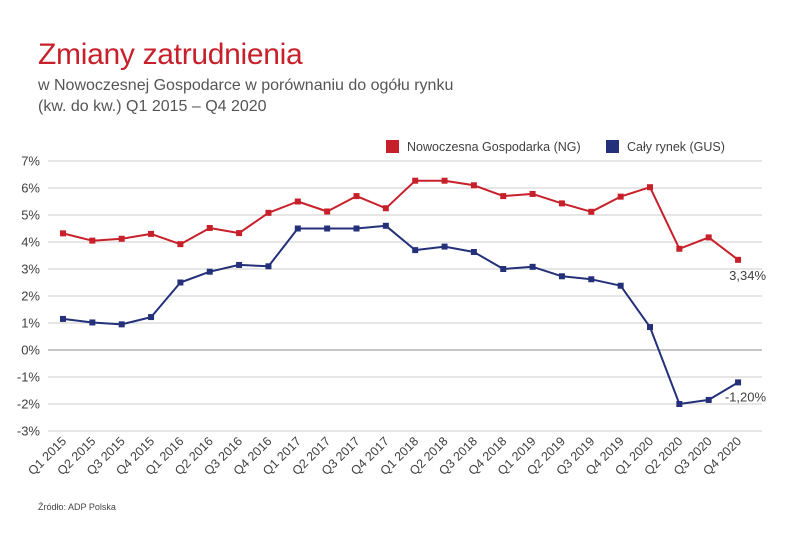 This screenshot has width=800, height=537. What do you see at coordinates (152, 106) in the screenshot?
I see `subtitle-line-2: (kw. do kw.) Q1 2015 – Q4 2020` at bounding box center [152, 106].